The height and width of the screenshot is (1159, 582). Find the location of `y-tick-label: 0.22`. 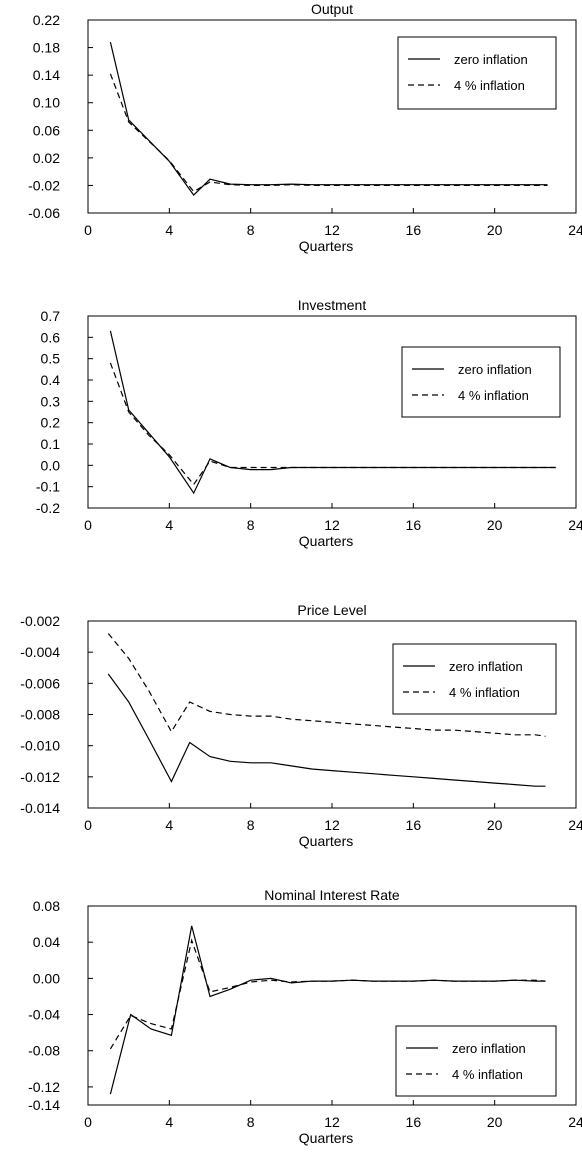

y-tick-label: 0.22 is located at coordinates (46, 20).